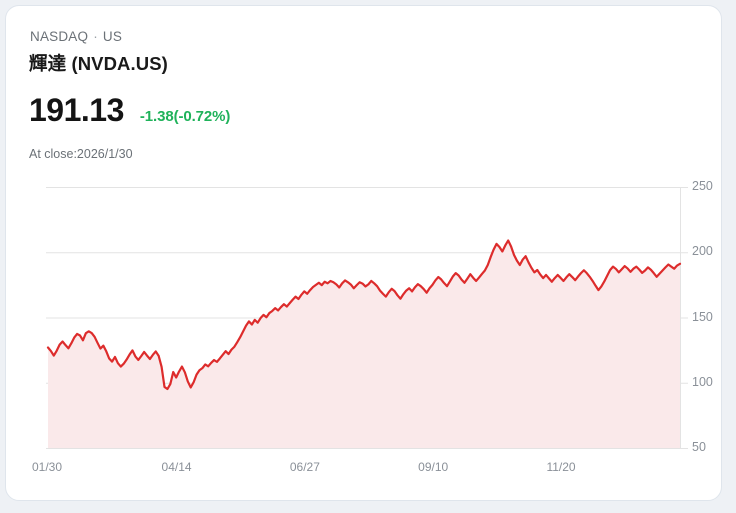  What do you see at coordinates (702, 381) in the screenshot?
I see `y-axis-tick-label: 100` at bounding box center [702, 381].